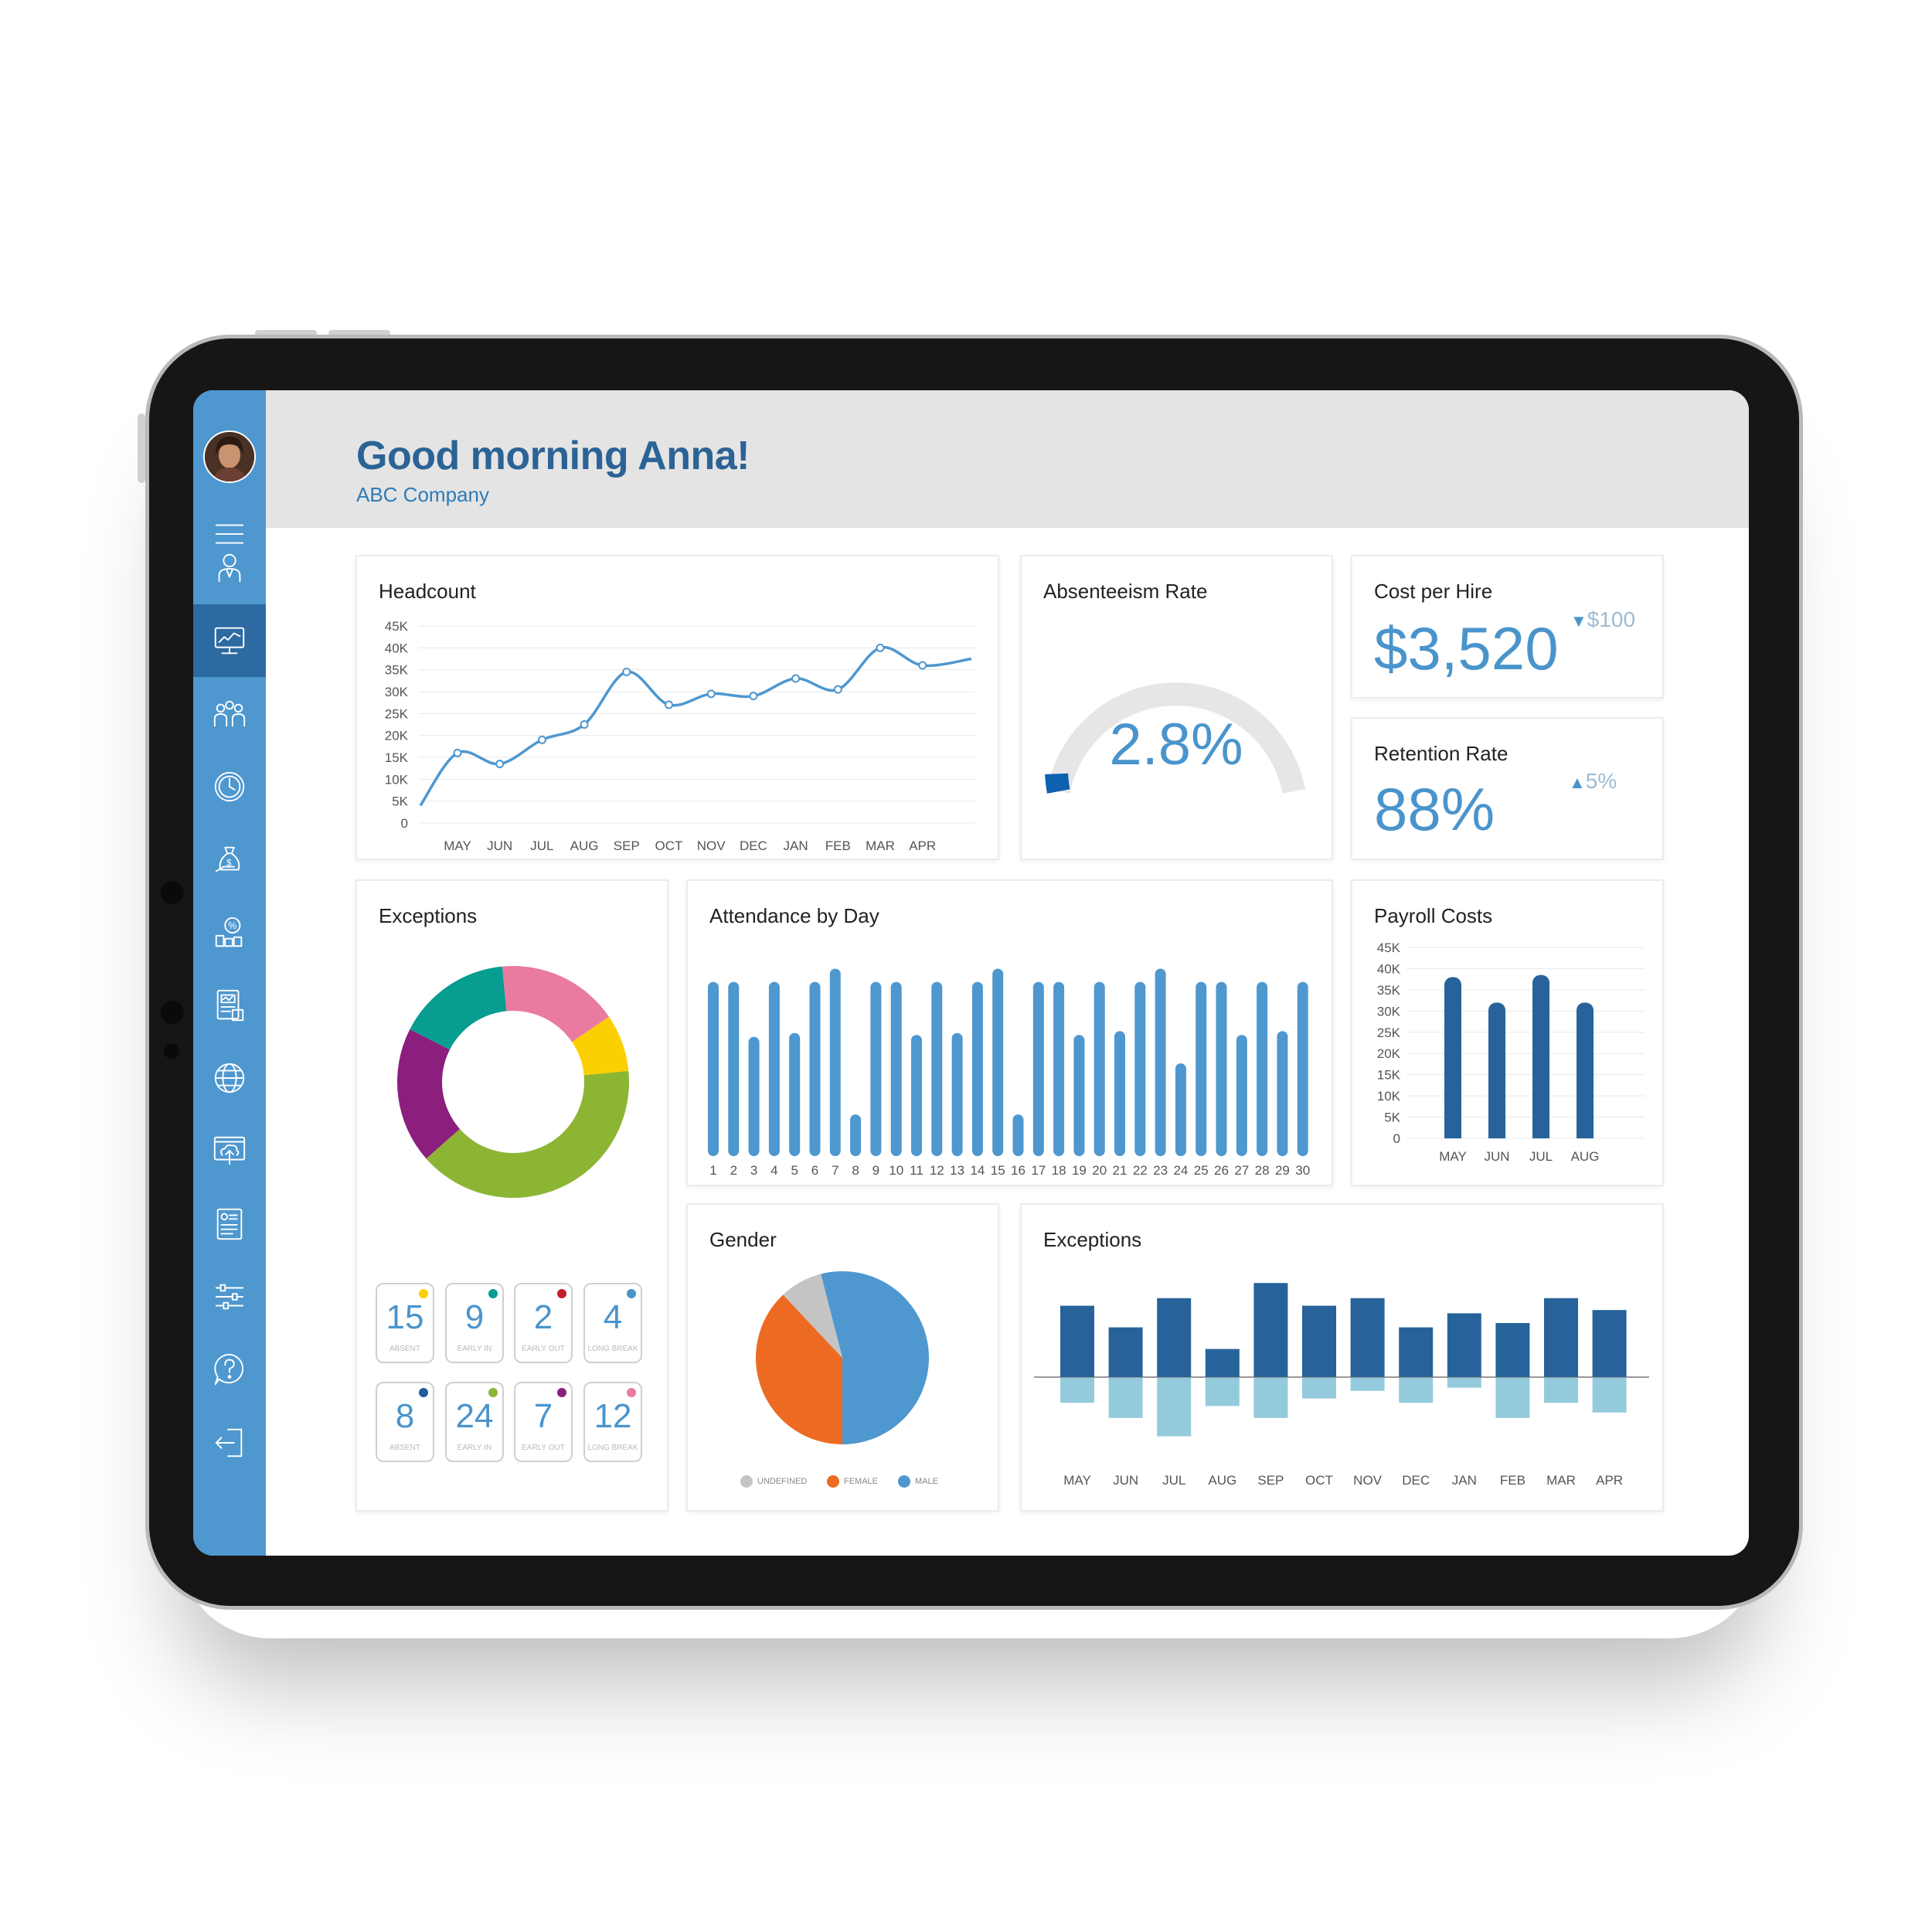 This screenshot has width=1932, height=1932. I want to click on exception-tile: 9 EARLY IN, so click(475, 1323).